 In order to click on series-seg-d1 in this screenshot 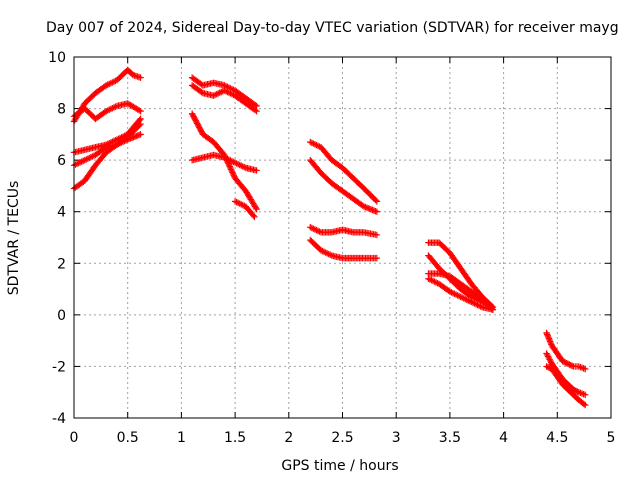, I will do `click(461, 275)`.